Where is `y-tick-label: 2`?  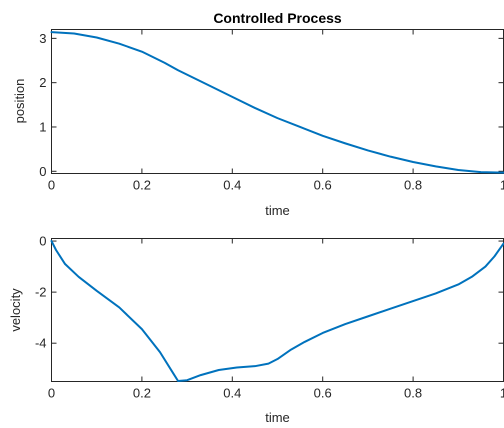 y-tick-label: 2 is located at coordinates (42, 82).